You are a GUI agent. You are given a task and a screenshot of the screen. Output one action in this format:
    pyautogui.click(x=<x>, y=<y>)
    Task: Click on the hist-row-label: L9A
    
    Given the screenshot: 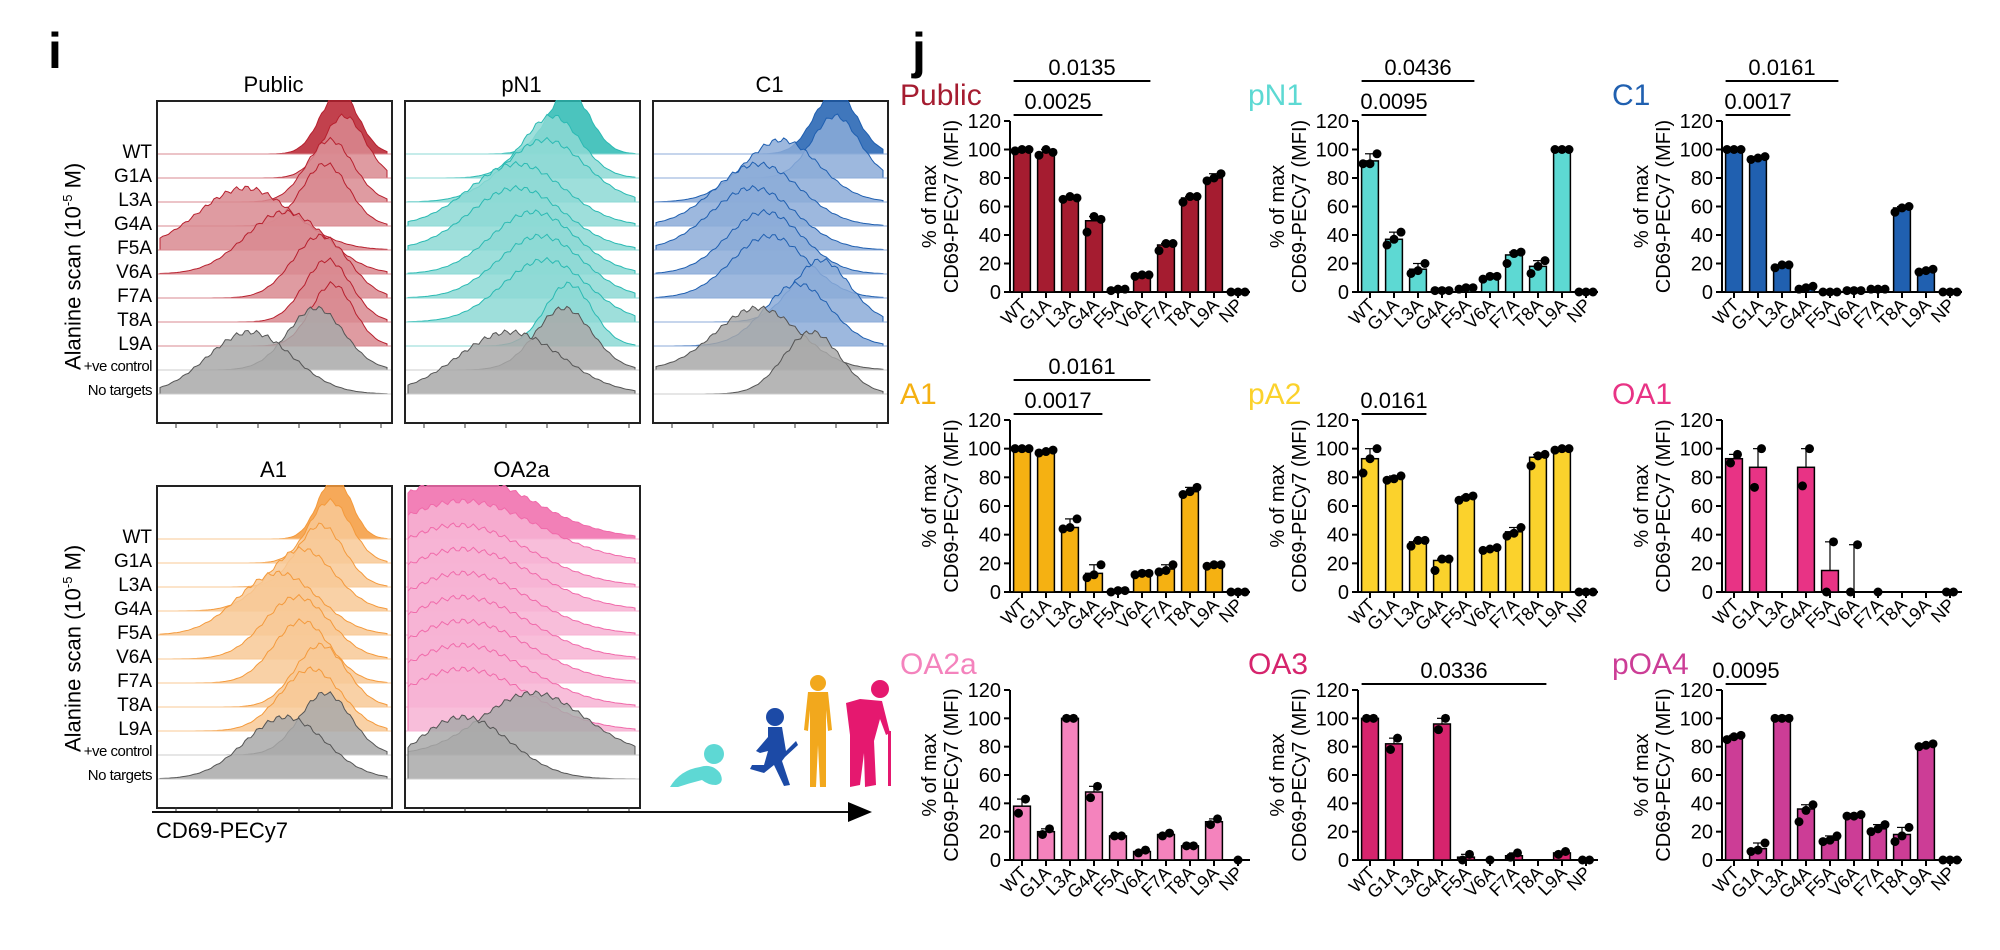 What is the action you would take?
    pyautogui.click(x=135, y=729)
    